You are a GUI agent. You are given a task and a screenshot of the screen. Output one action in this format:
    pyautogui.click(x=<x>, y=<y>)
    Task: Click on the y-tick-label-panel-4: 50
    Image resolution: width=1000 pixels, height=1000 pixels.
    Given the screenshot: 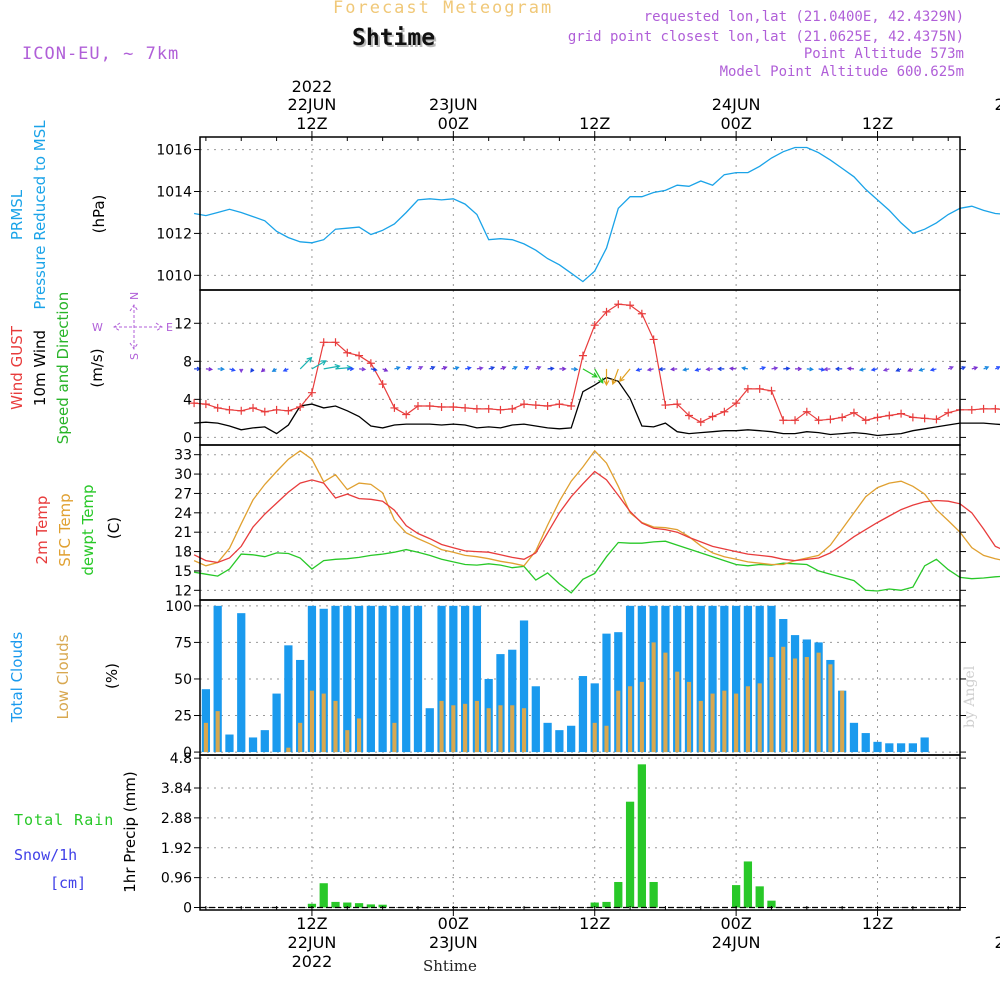 What is the action you would take?
    pyautogui.click(x=183, y=680)
    